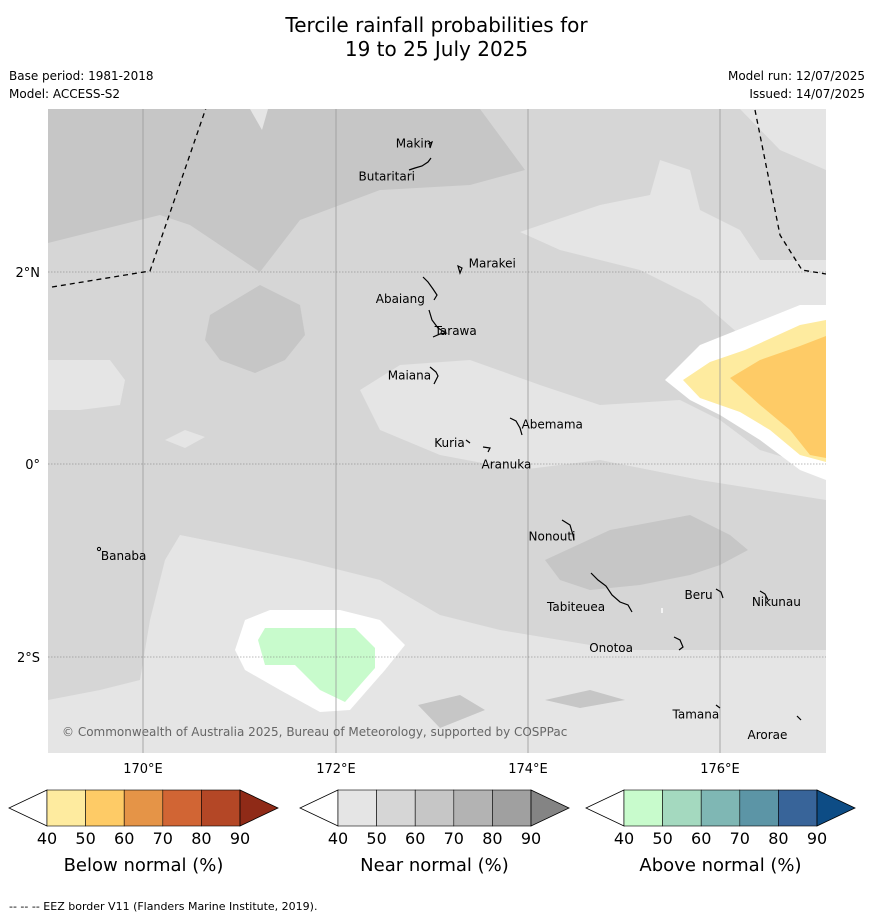  Describe the element at coordinates (552, 425) in the screenshot. I see `place-label-abemama: Abemama` at that location.